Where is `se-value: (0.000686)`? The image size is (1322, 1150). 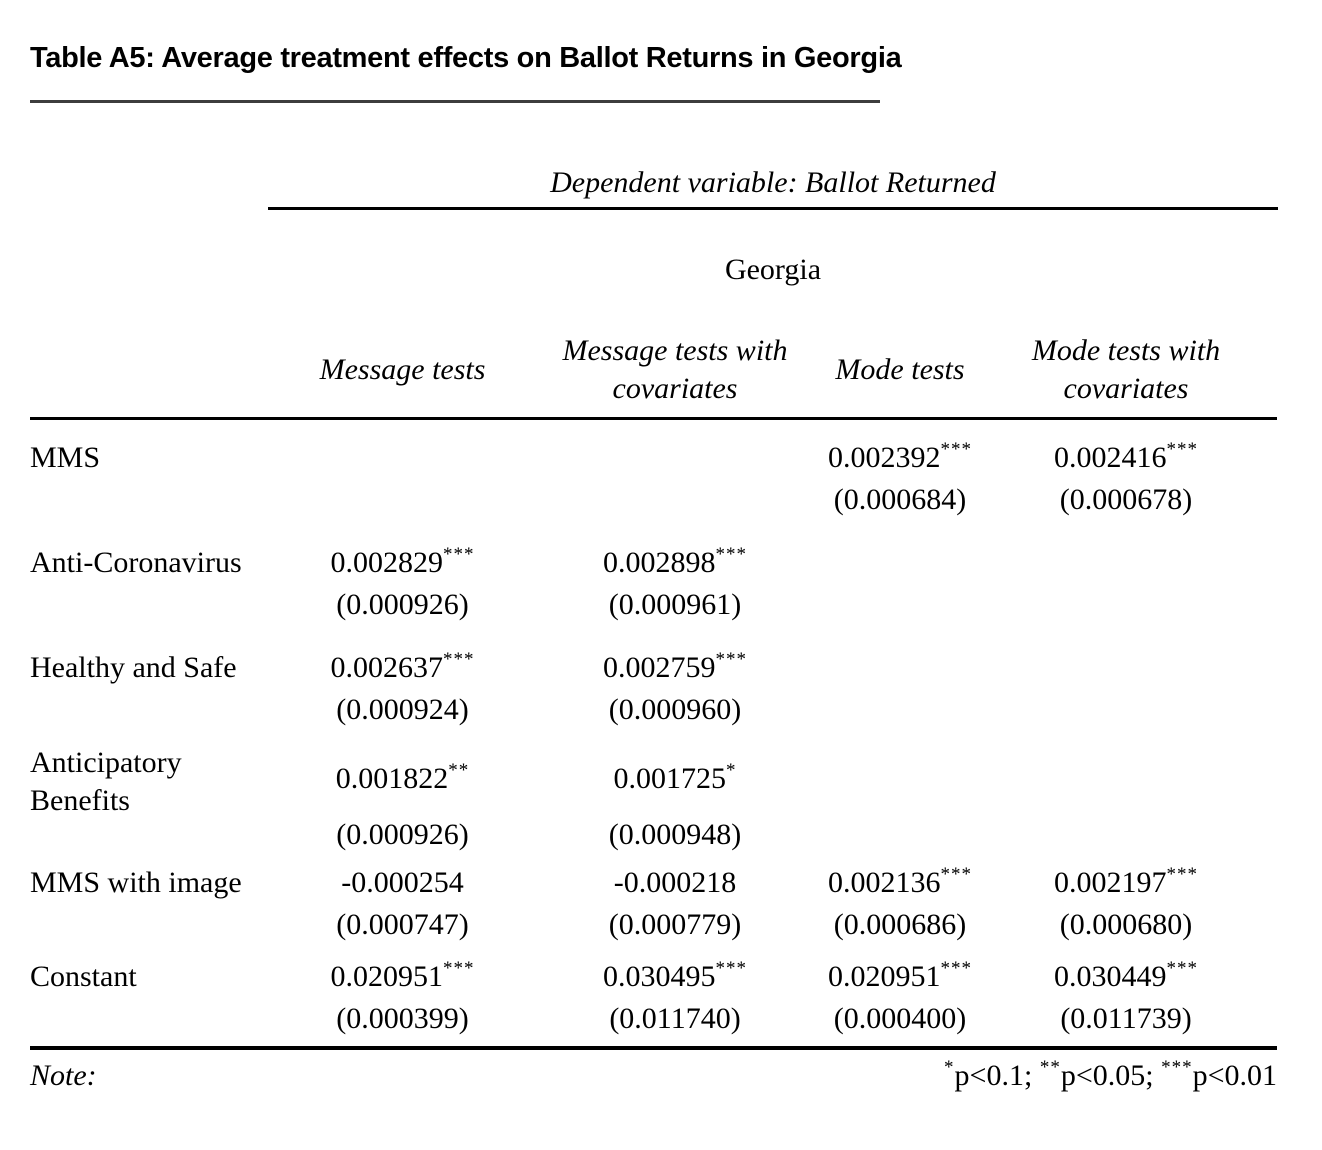
se-value: (0.000686) is located at coordinates (900, 924).